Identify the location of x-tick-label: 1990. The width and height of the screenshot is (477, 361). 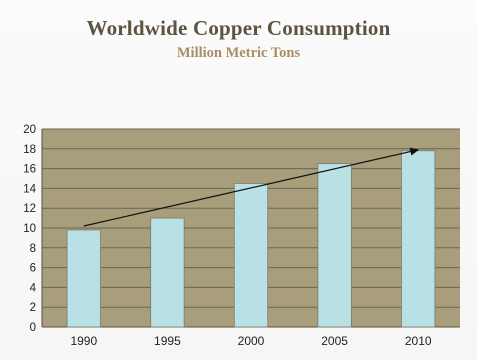
(83, 341).